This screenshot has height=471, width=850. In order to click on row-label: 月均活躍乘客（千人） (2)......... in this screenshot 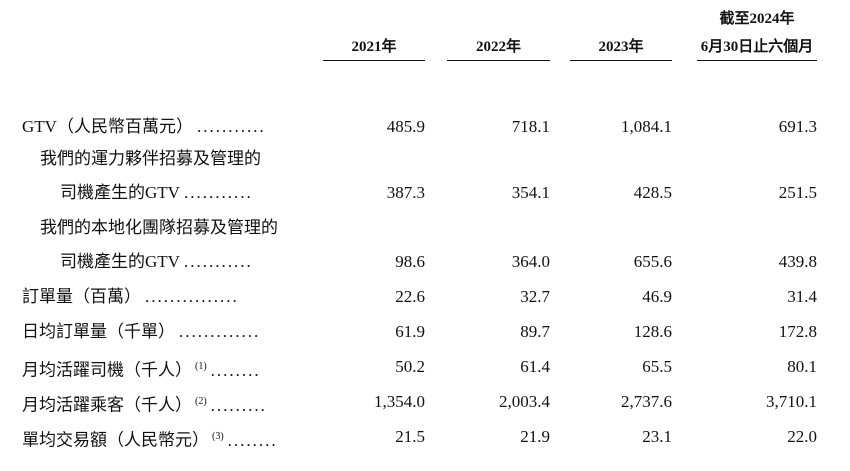, I will do `click(144, 404)`.